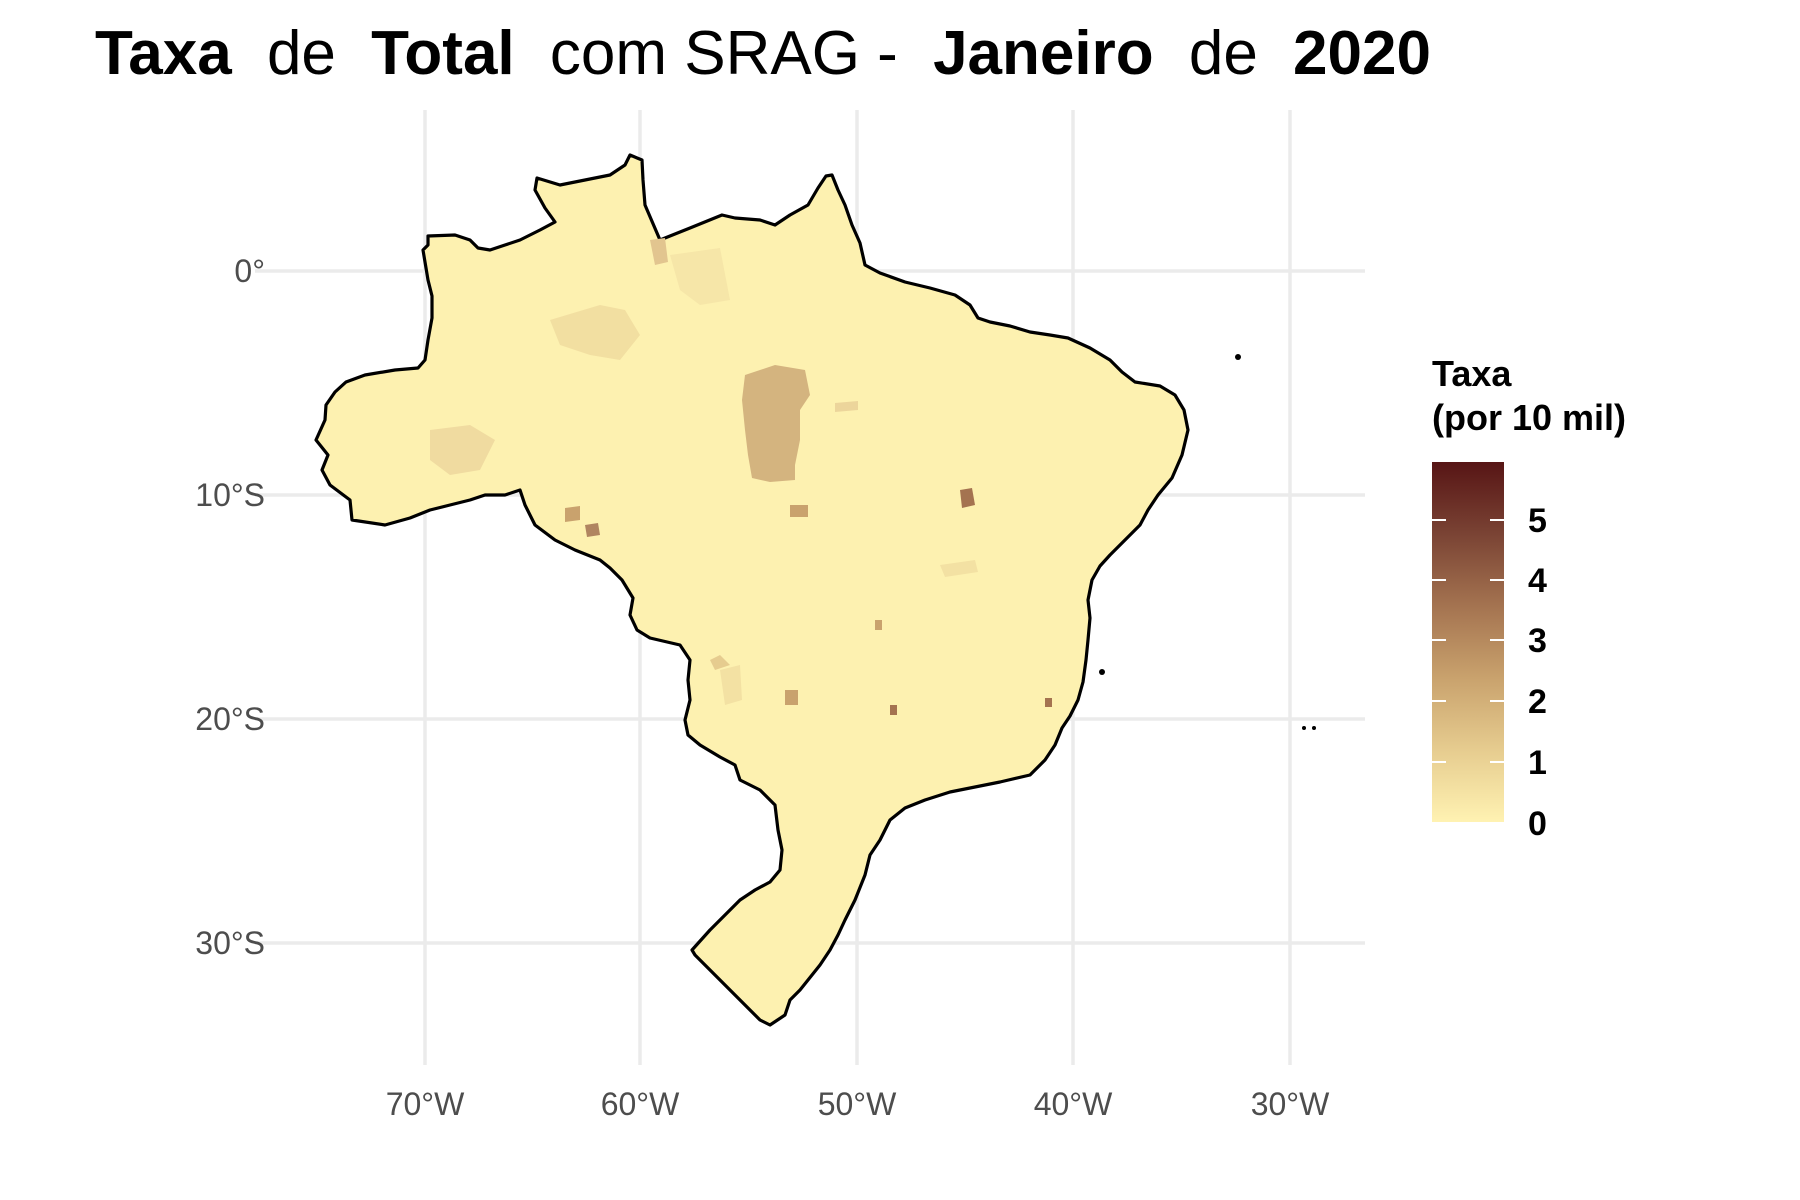 This screenshot has height=1200, width=1800. I want to click on chart-title: Taxa de Total com SRAG - Janeiro de 2020, so click(772, 53).